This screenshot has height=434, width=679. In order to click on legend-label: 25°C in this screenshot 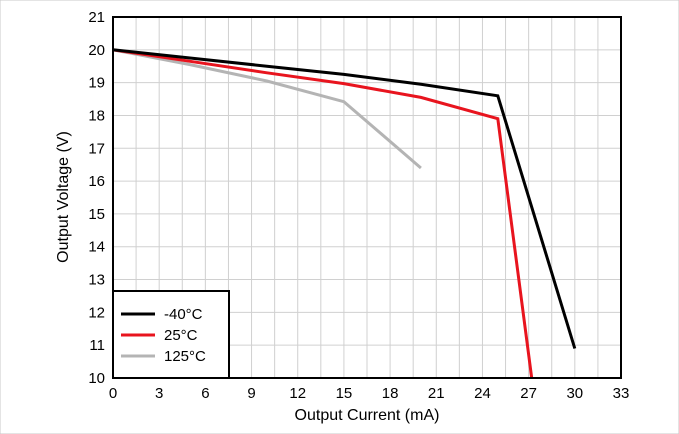, I will do `click(181, 335)`.